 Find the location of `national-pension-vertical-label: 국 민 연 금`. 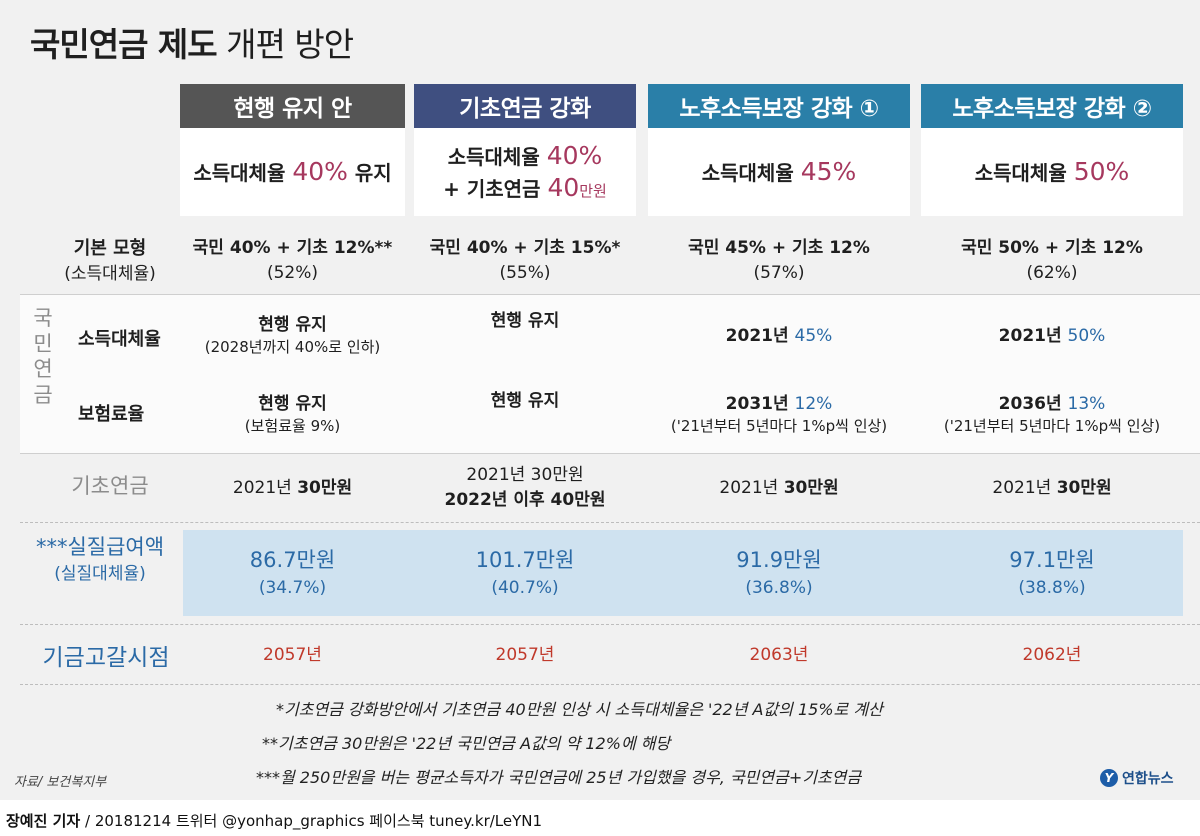

national-pension-vertical-label: 국 민 연 금 is located at coordinates (43, 356).